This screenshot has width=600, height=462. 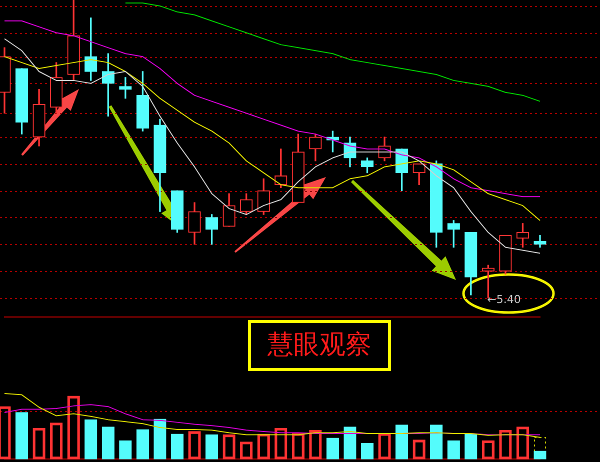 What do you see at coordinates (504, 299) in the screenshot?
I see `annotation: ←5.40` at bounding box center [504, 299].